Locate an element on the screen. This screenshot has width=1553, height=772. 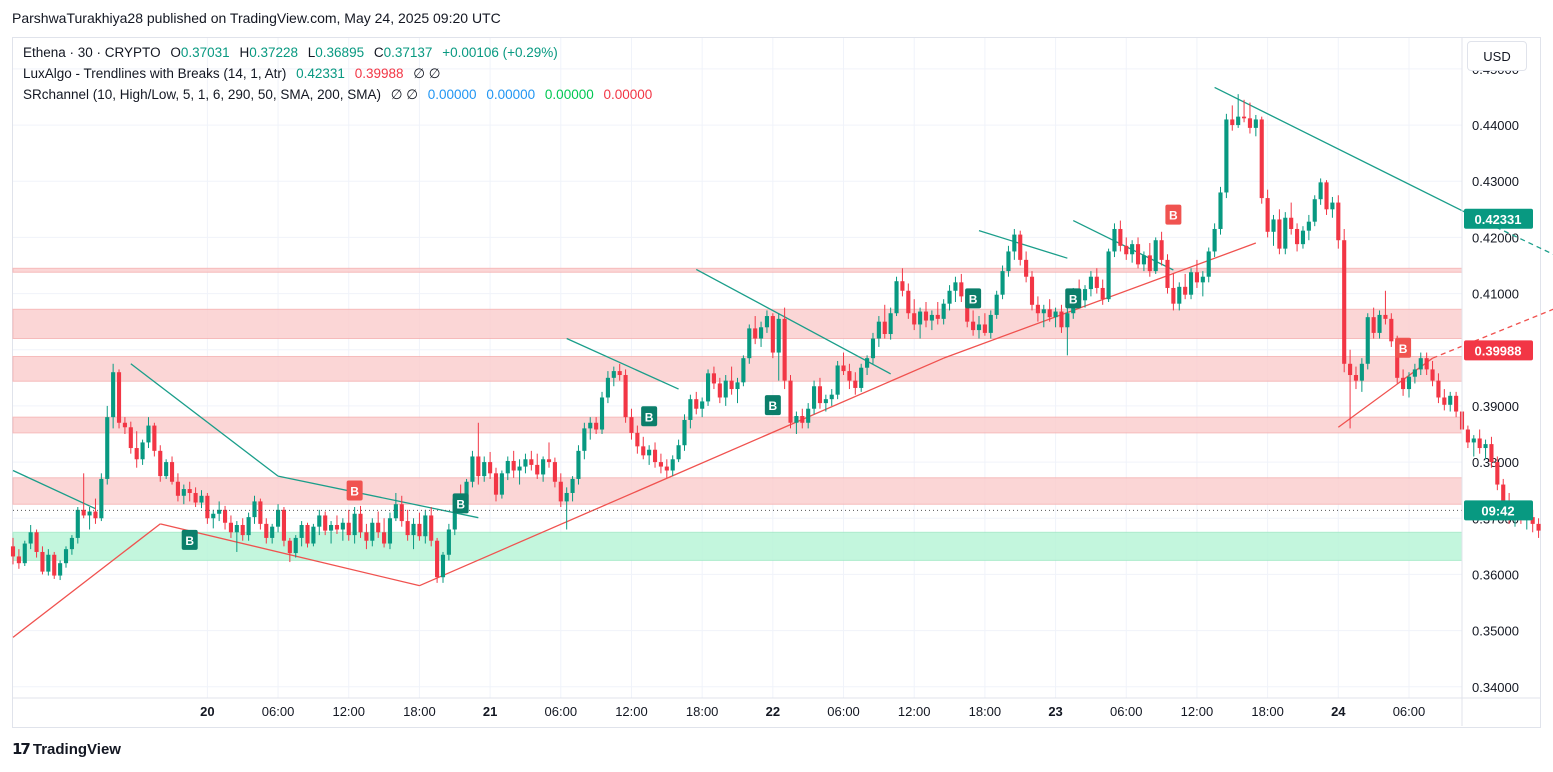
sr-value-3: 0.00000 is located at coordinates (569, 94).